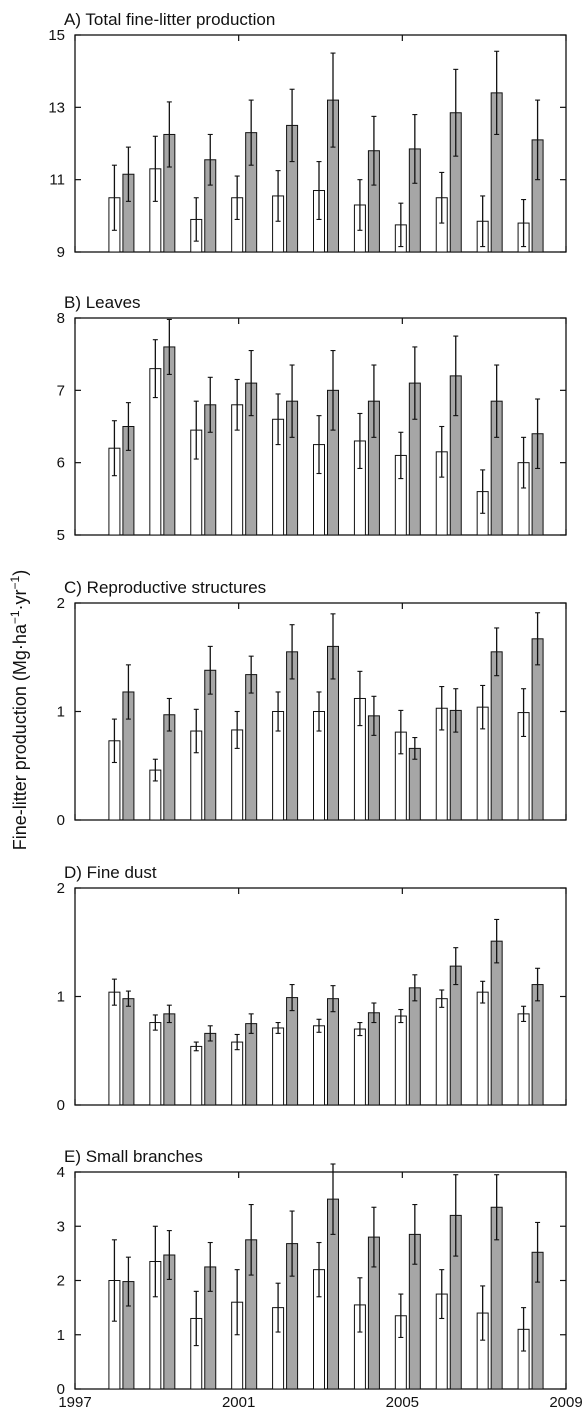 This screenshot has width=586, height=1415. What do you see at coordinates (61, 1226) in the screenshot?
I see `y-tick-label: 3` at bounding box center [61, 1226].